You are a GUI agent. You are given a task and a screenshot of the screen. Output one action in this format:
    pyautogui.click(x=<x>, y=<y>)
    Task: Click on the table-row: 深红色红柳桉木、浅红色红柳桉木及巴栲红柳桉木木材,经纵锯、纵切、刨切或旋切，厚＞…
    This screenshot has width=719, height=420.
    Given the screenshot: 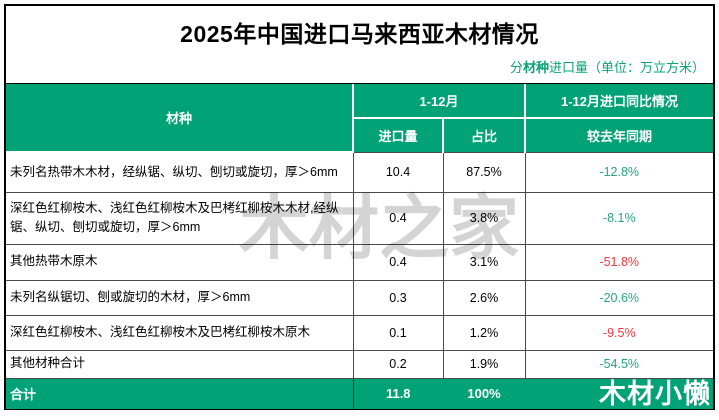 What is the action you would take?
    pyautogui.click(x=359, y=218)
    